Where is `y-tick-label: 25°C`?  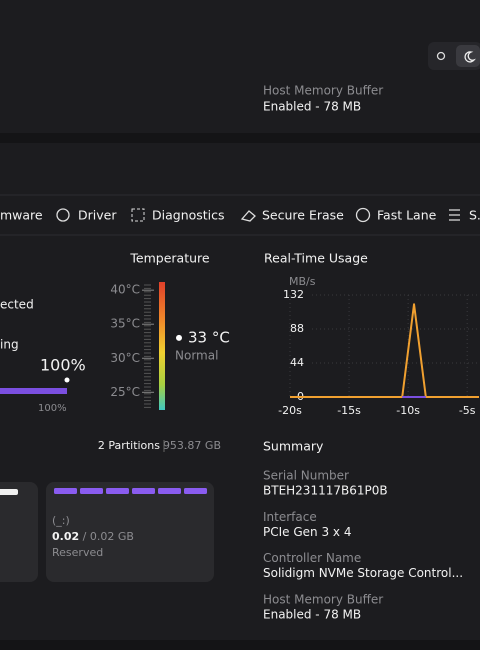
y-tick-label: 25°C is located at coordinates (125, 392).